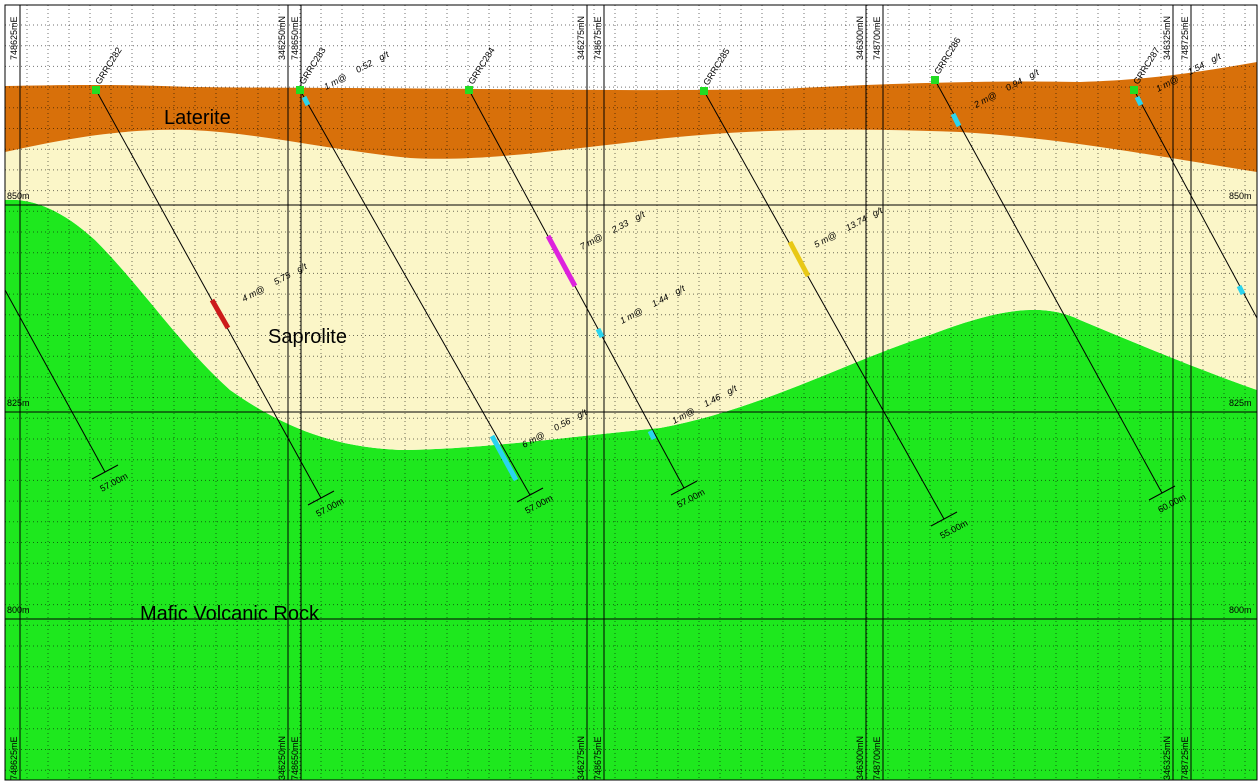  I want to click on top-coord: 748700mE, so click(877, 38).